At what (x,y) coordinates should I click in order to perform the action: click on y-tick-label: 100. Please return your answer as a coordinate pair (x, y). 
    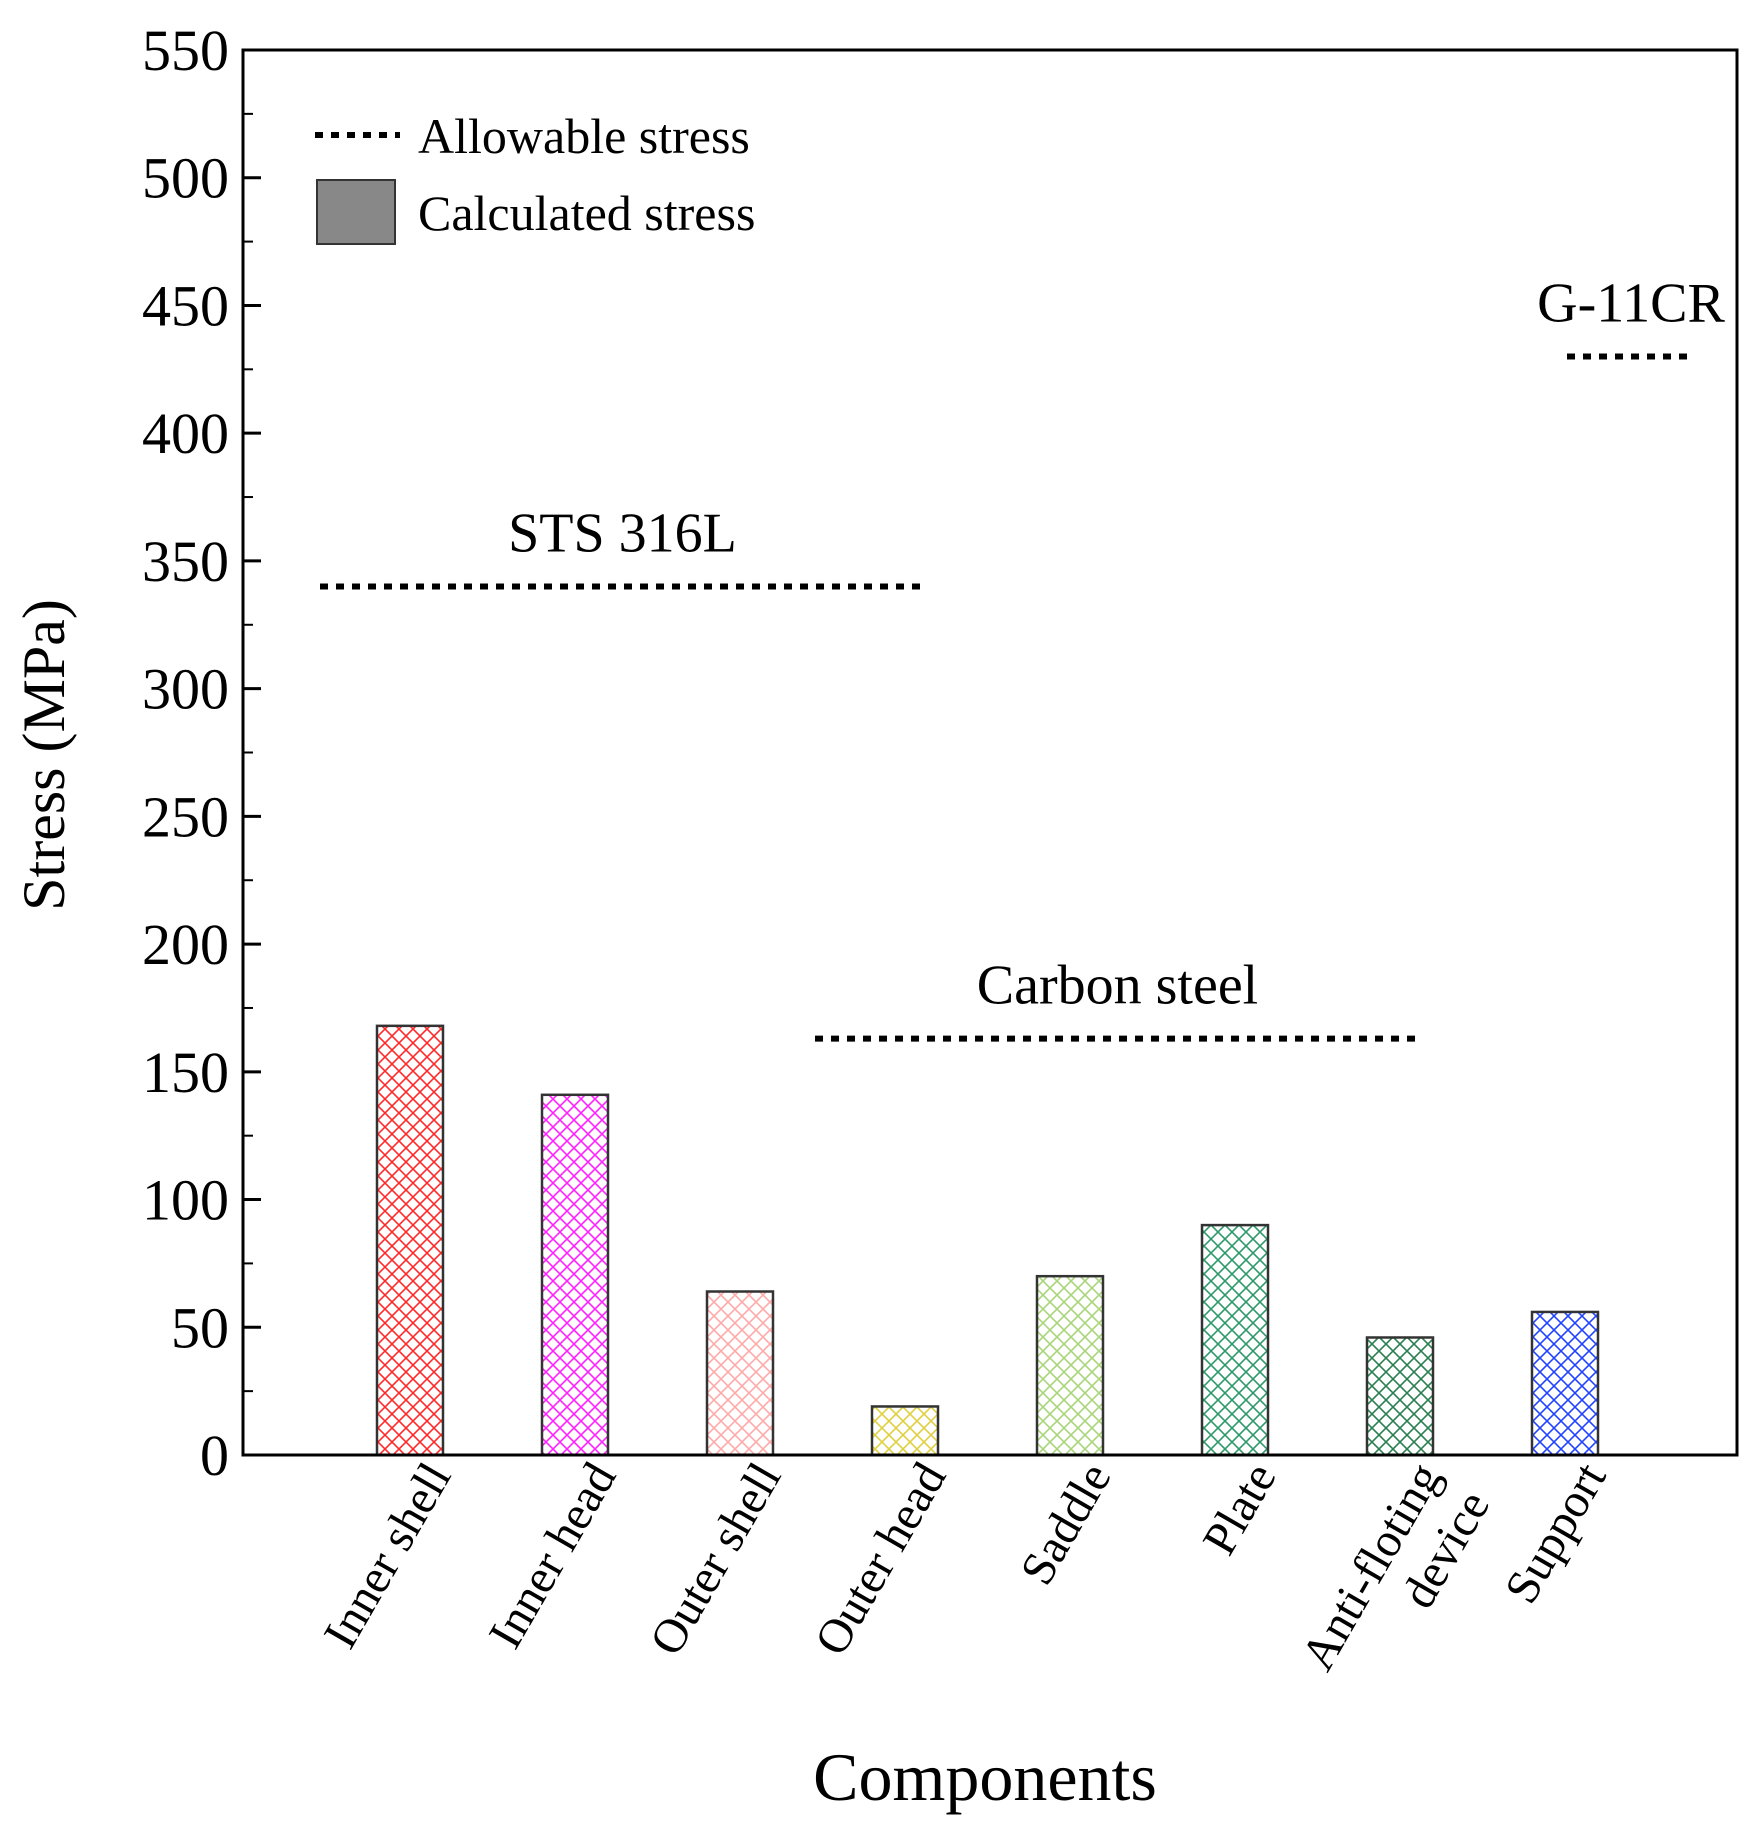
    Looking at the image, I should click on (185, 1200).